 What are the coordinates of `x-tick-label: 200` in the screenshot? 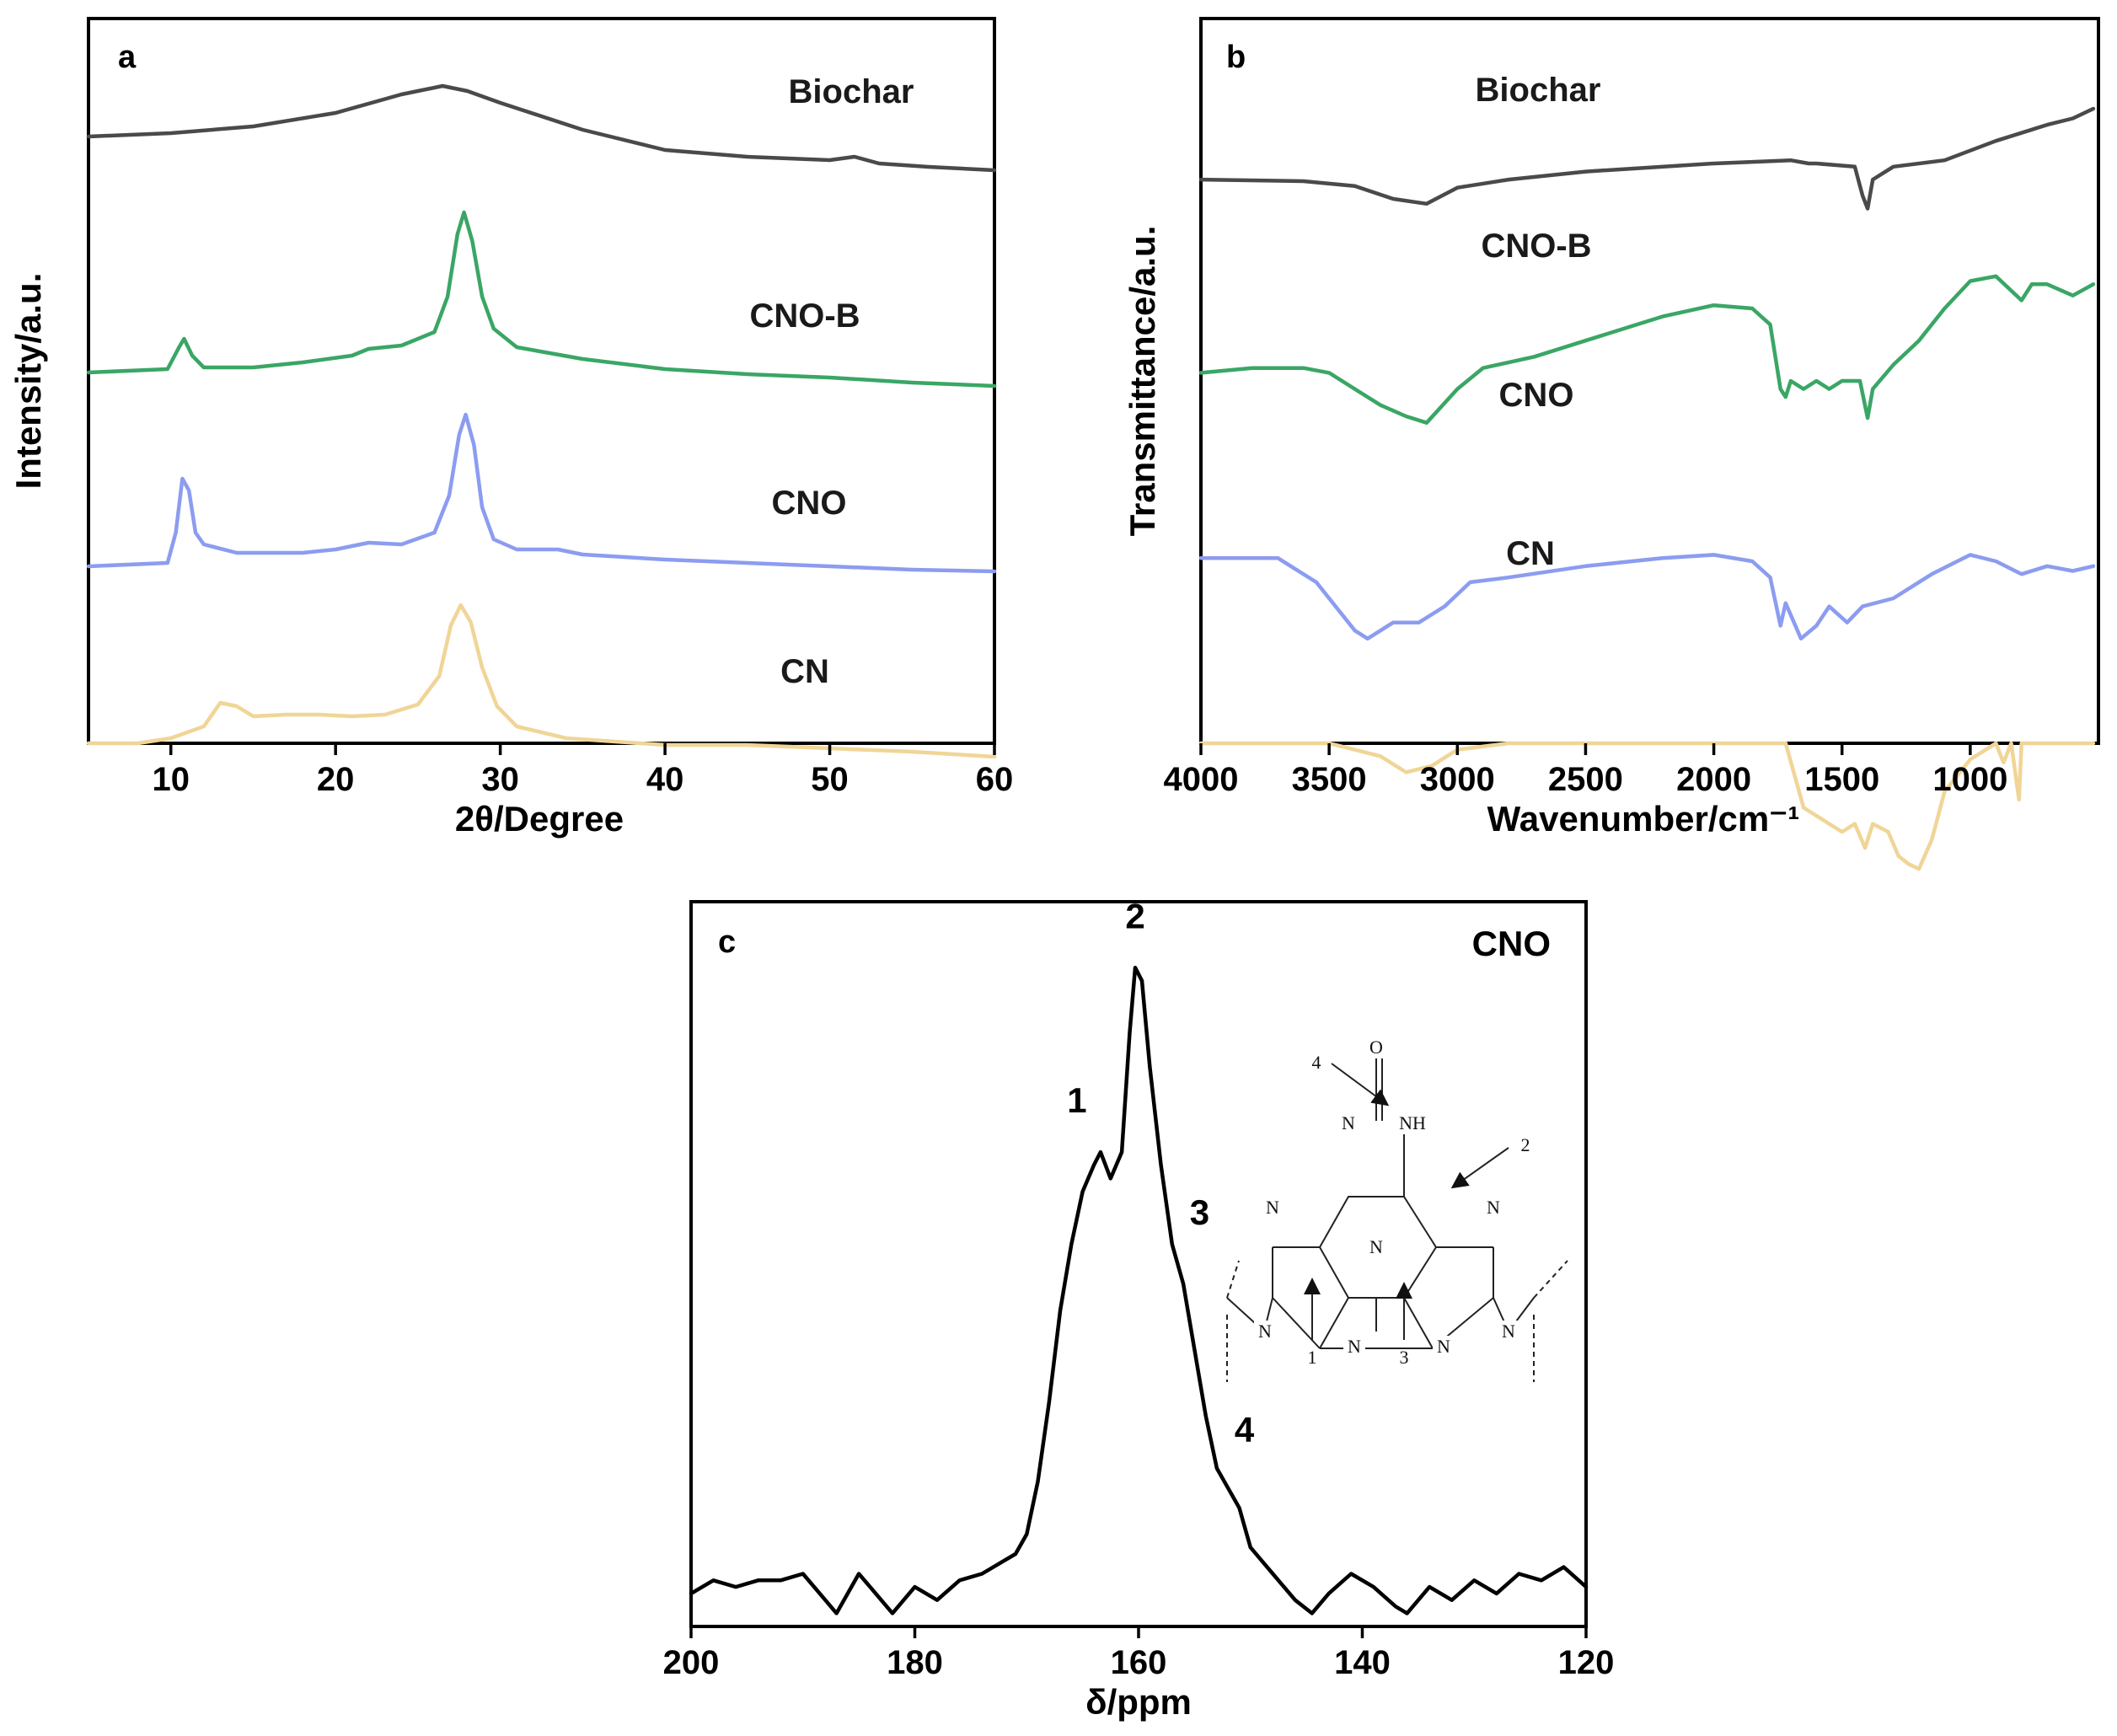 It's located at (691, 1662).